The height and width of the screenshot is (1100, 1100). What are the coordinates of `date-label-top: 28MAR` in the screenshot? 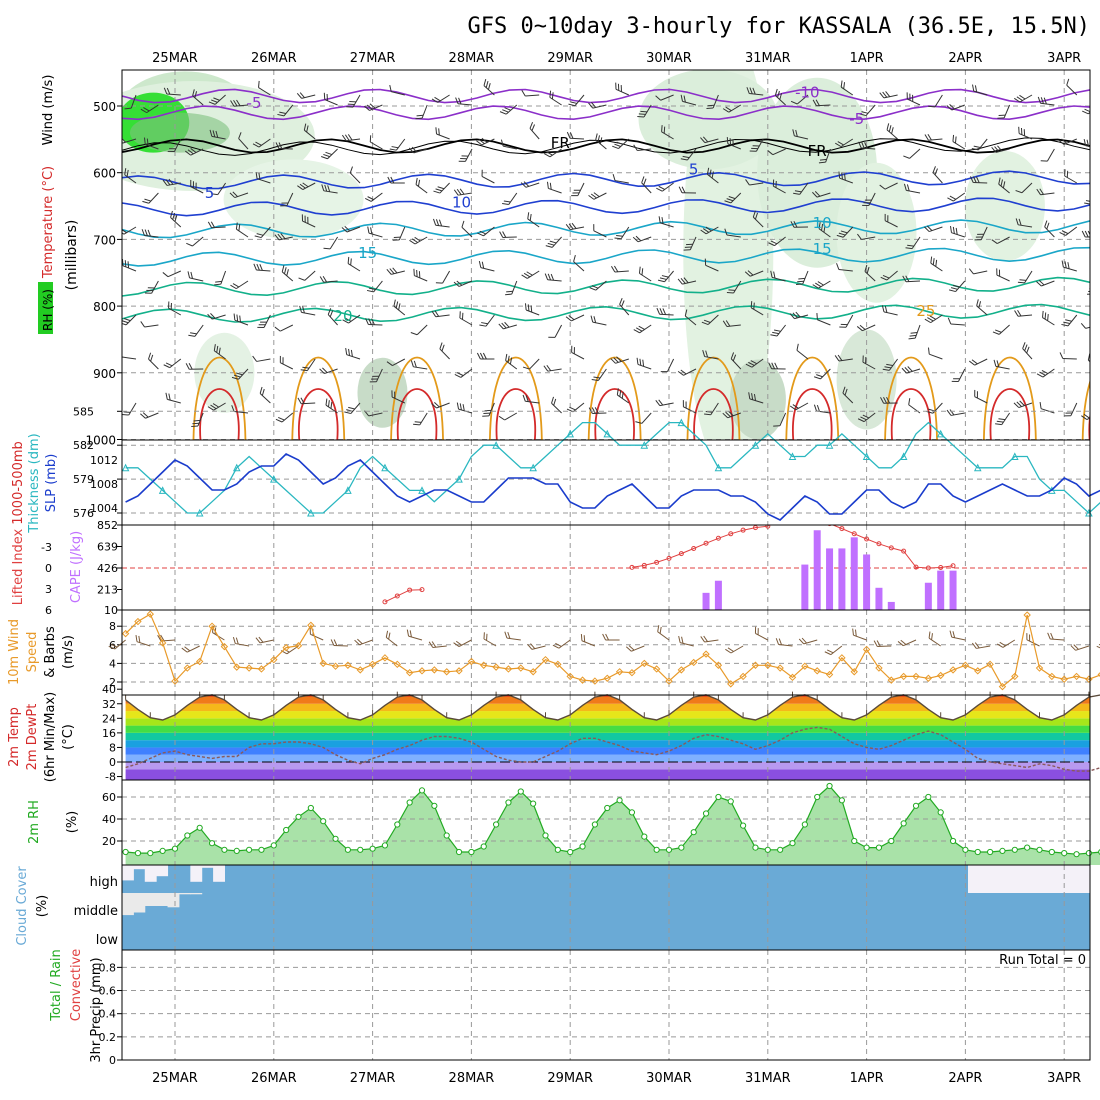 It's located at (472, 58).